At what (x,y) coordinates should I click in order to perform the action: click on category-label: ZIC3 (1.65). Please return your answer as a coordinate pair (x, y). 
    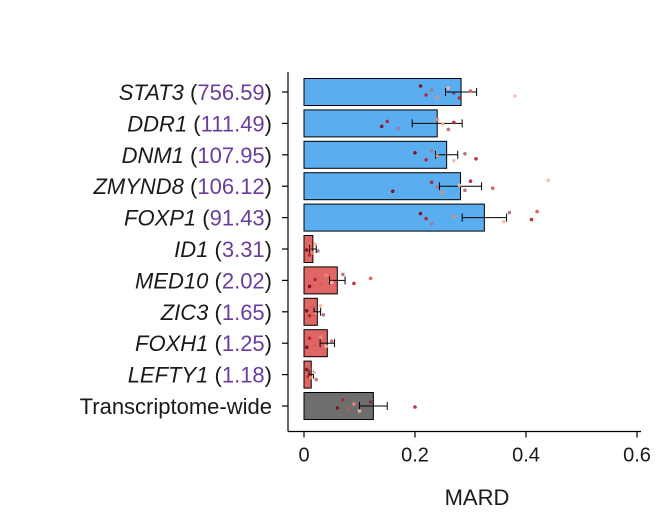
    Looking at the image, I should click on (216, 312).